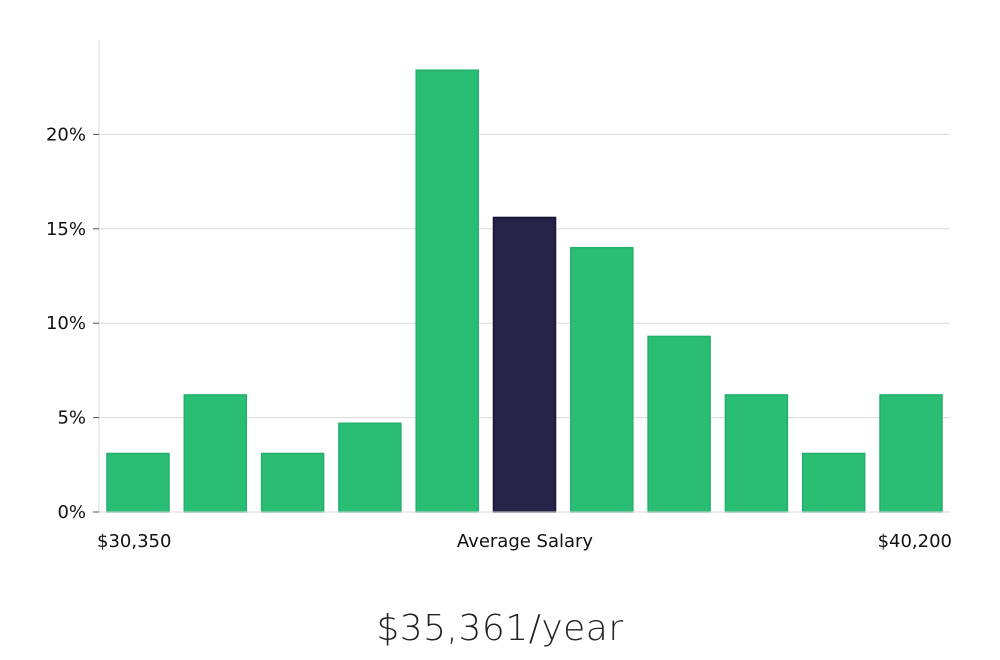 The height and width of the screenshot is (660, 1000). I want to click on x-label-max: $40,200, so click(915, 541).